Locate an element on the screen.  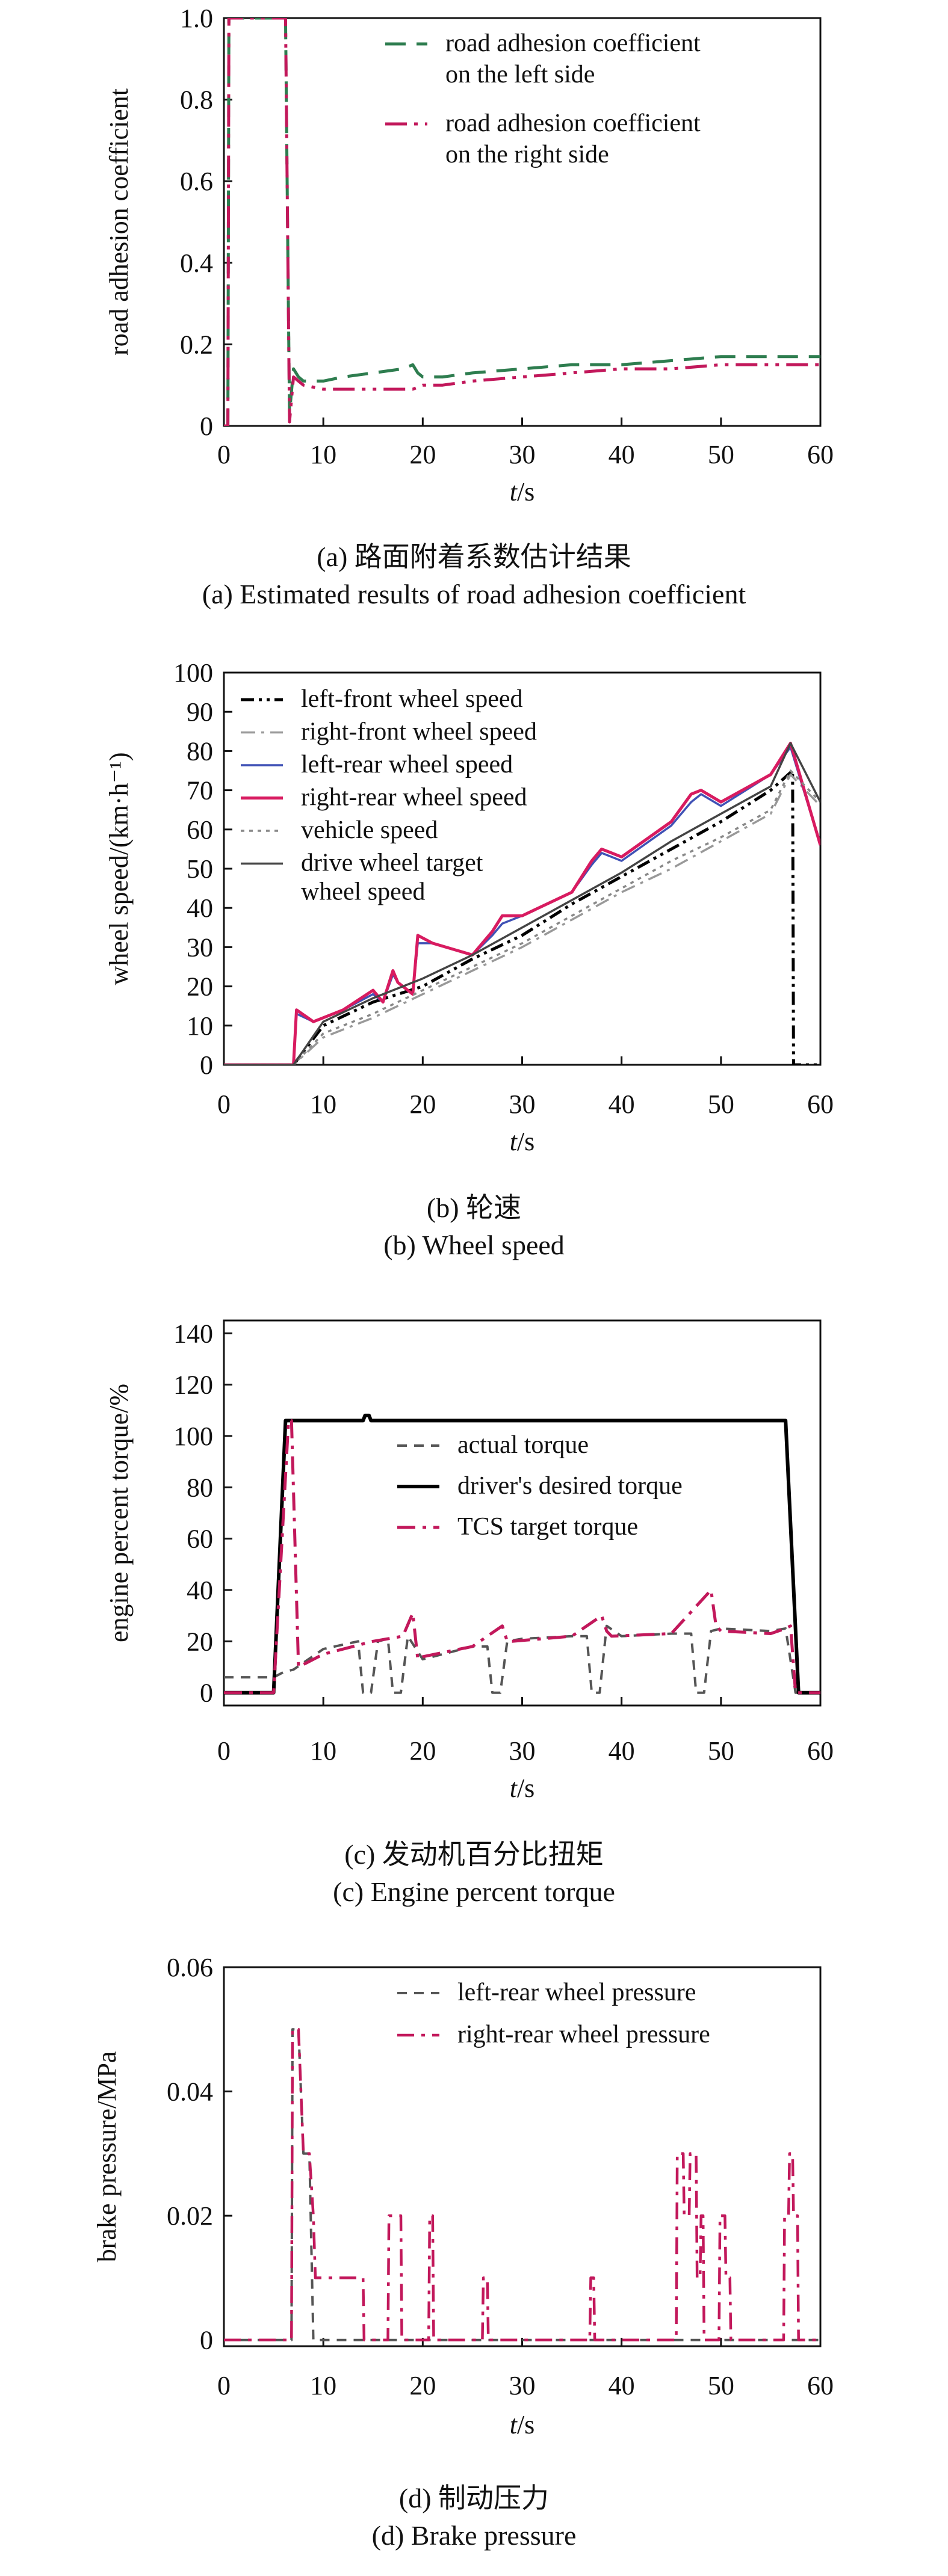
legend-label: actual torque is located at coordinates (523, 1445).